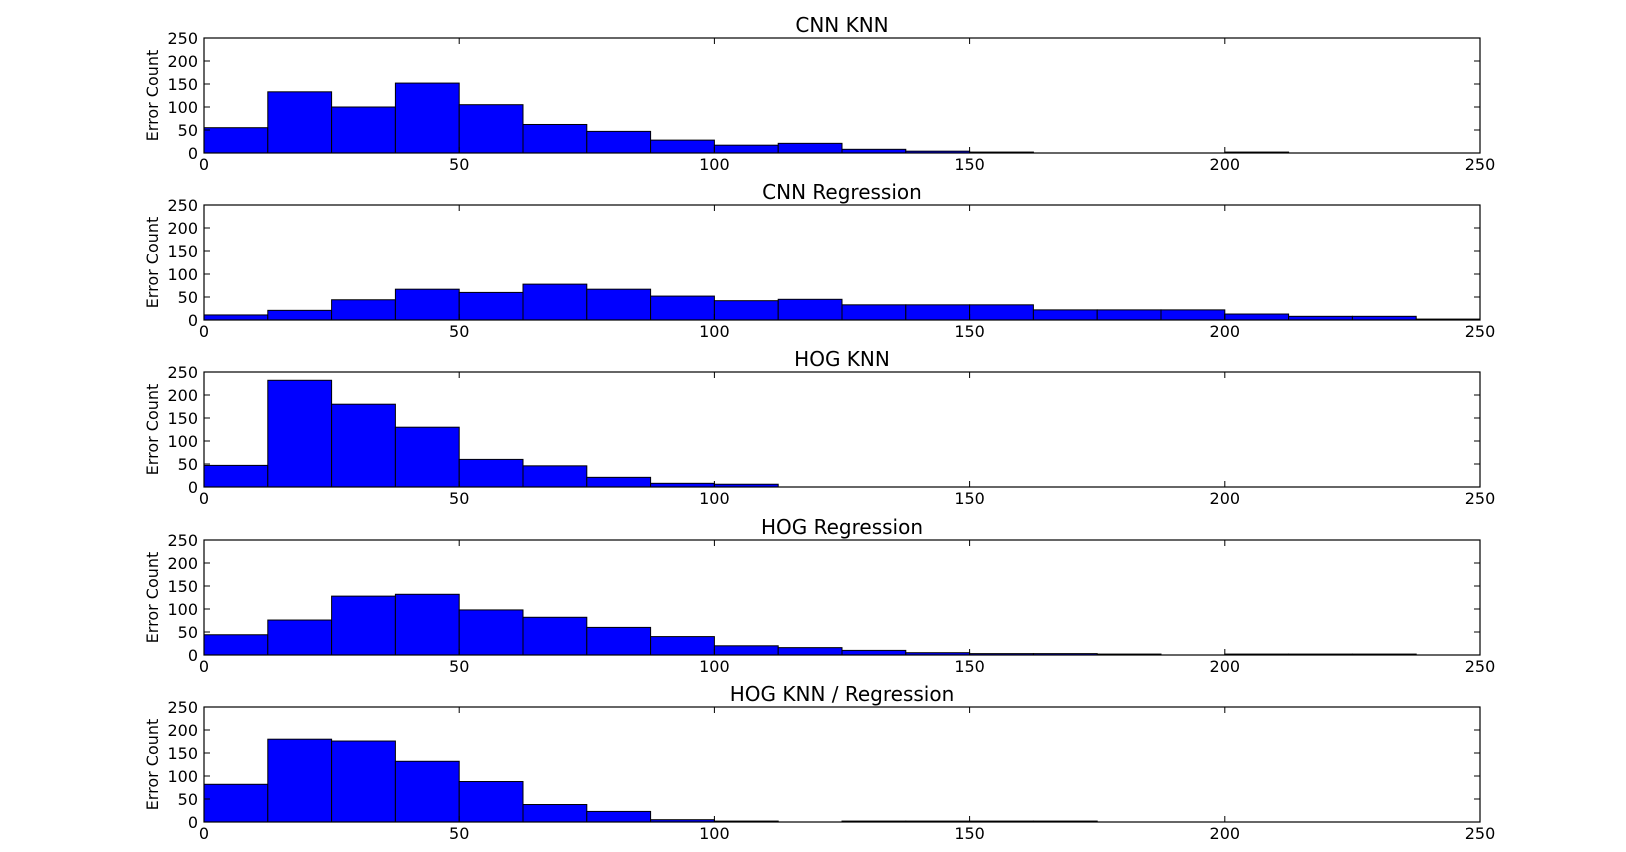  Describe the element at coordinates (842, 192) in the screenshot. I see `subplot-title: CNN Regression` at that location.